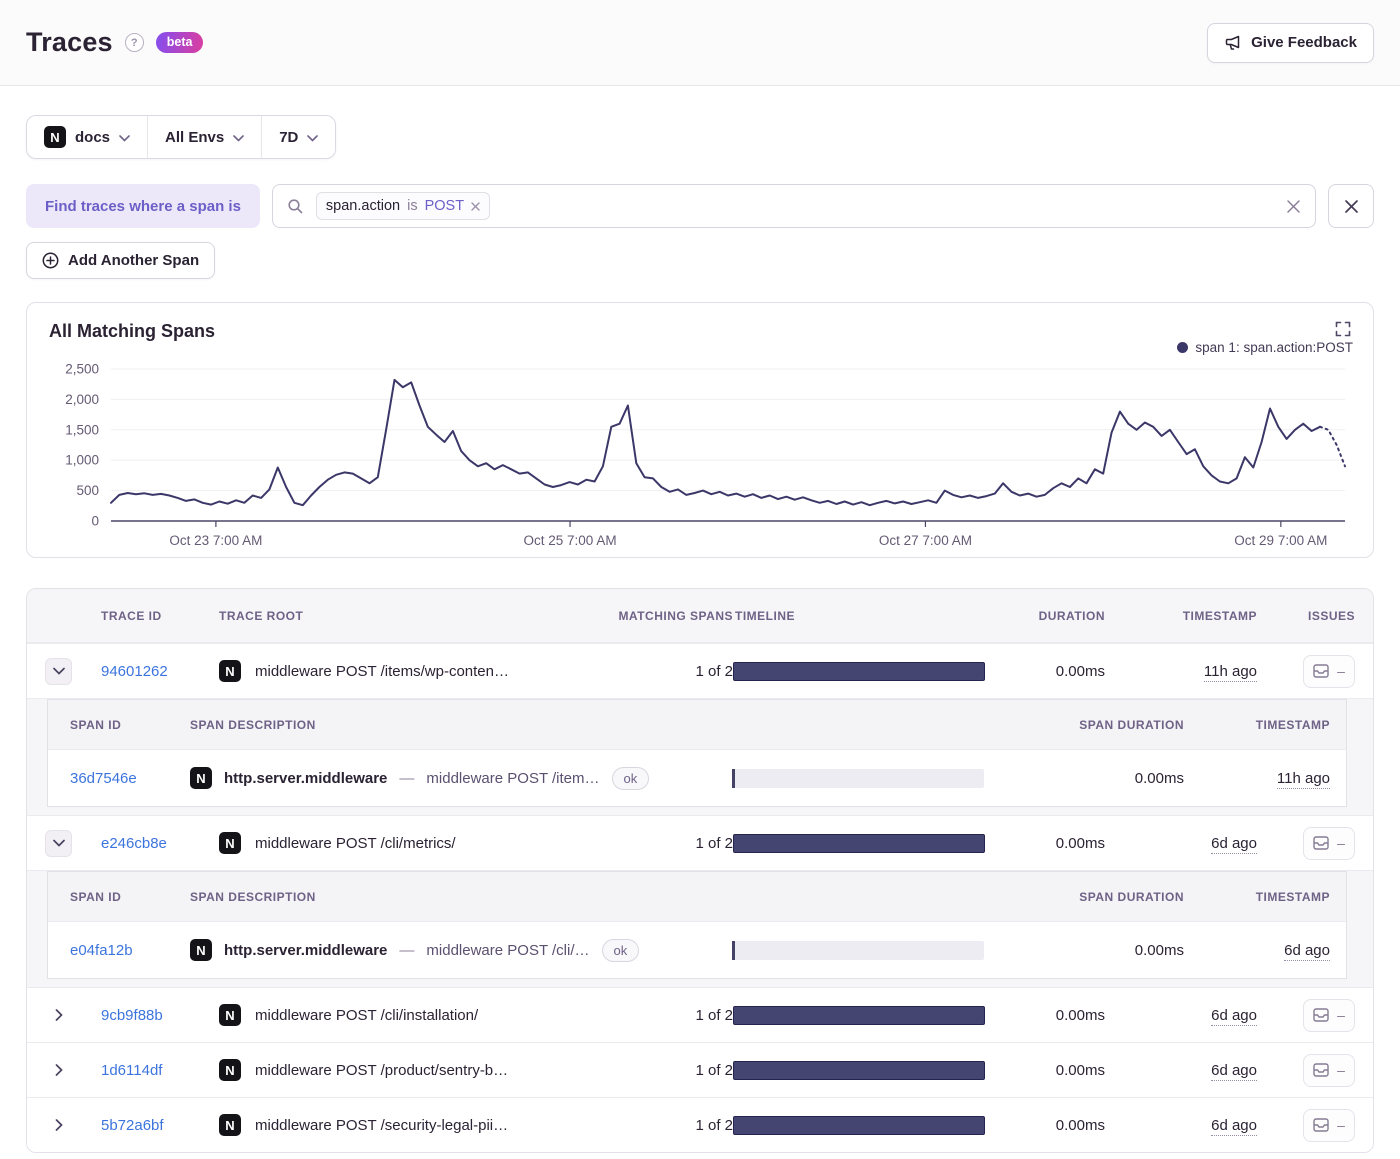 This screenshot has width=1400, height=1159. Describe the element at coordinates (134, 260) in the screenshot. I see `add-another-span-label: Add Another Span` at that location.